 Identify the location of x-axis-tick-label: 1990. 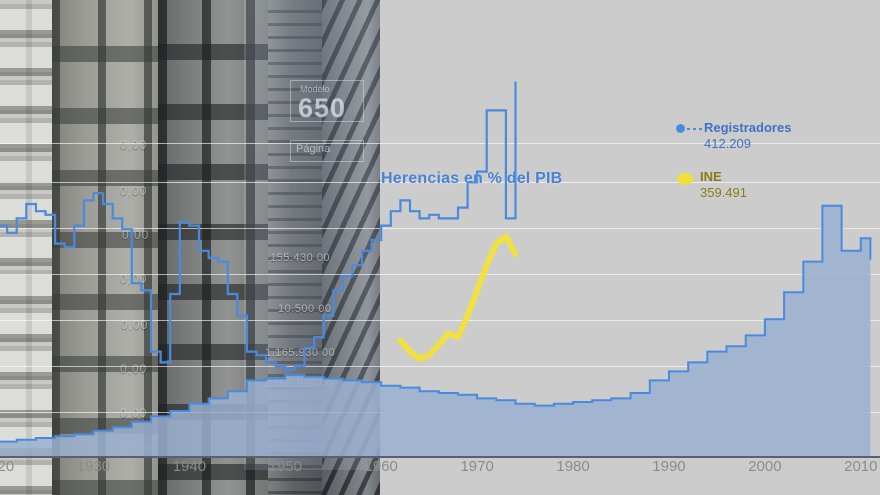
(669, 466).